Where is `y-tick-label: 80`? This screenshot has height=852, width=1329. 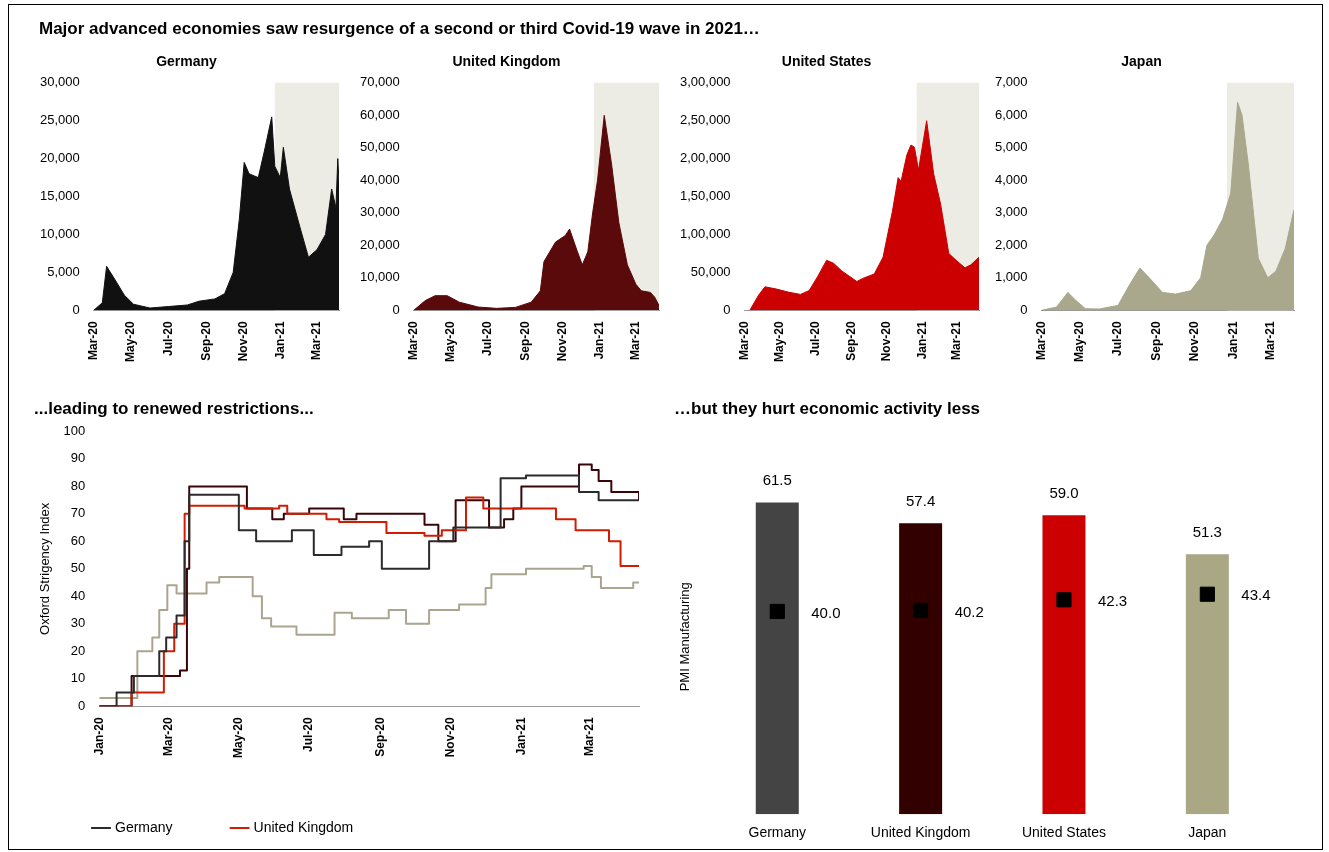
y-tick-label: 80 is located at coordinates (78, 485).